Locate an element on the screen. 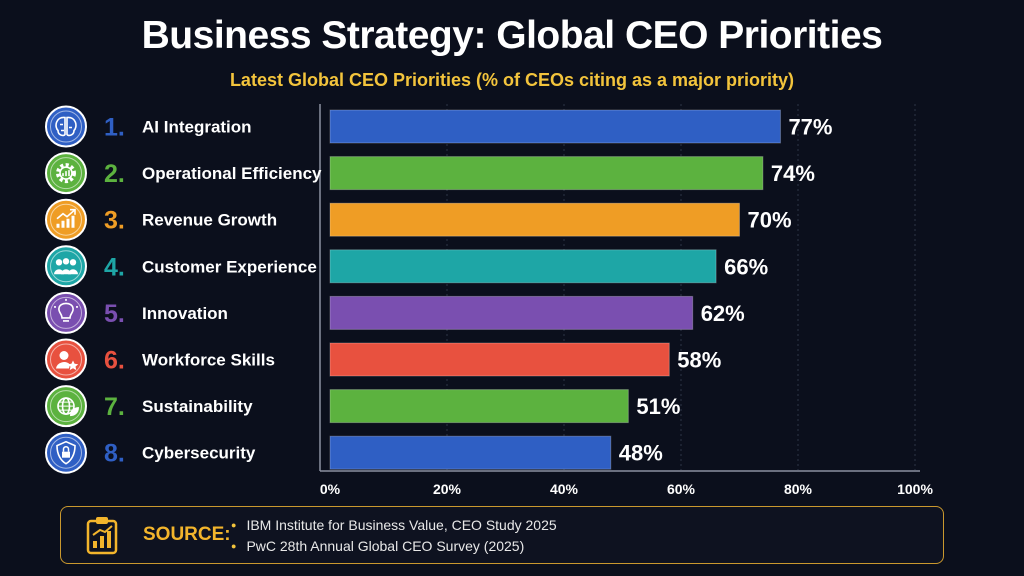 The width and height of the screenshot is (1024, 576). rank-number: 2. is located at coordinates (114, 174).